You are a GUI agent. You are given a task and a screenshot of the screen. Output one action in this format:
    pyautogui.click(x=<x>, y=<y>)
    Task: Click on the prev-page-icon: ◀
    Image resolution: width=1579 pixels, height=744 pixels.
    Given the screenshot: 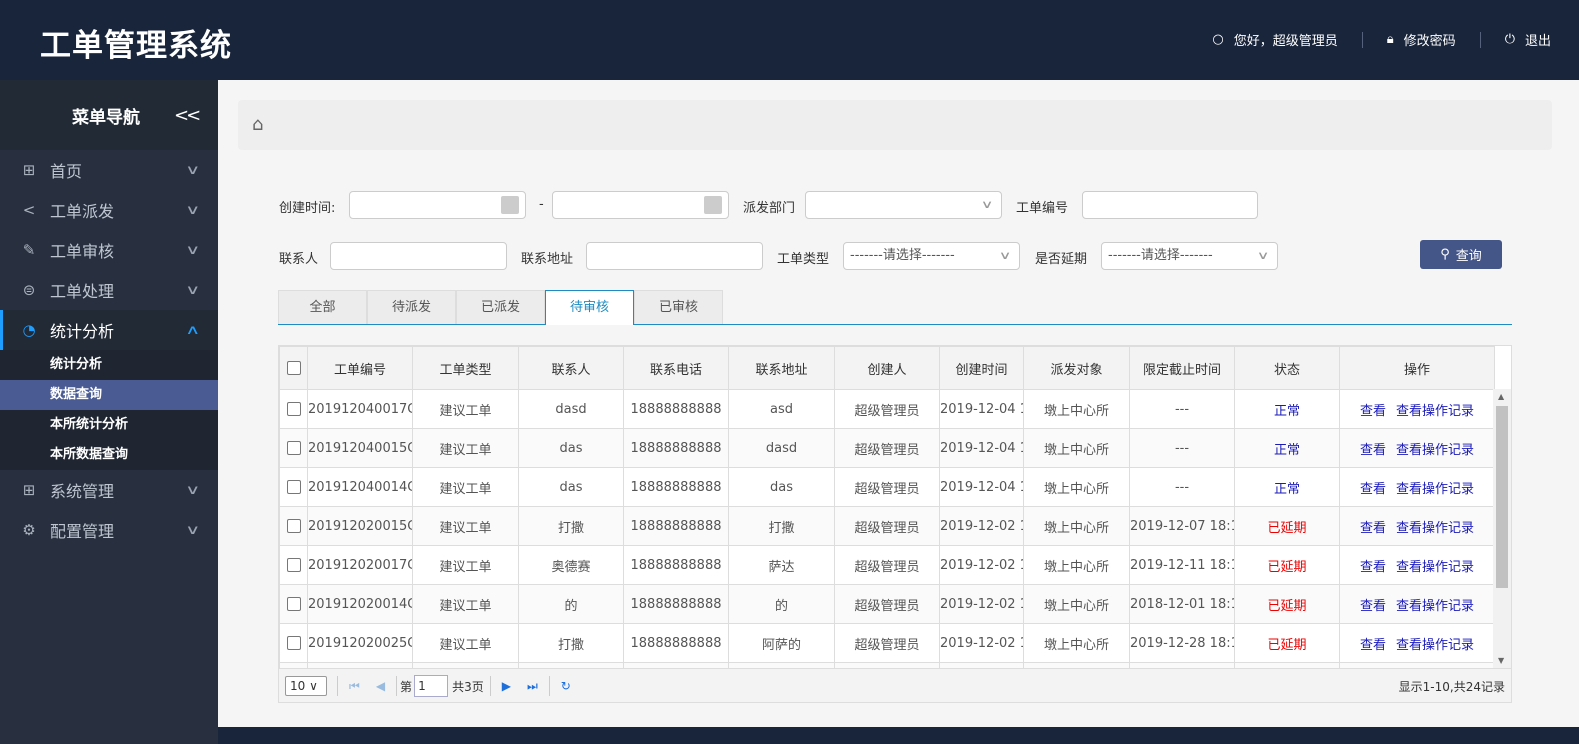 What is the action you would take?
    pyautogui.click(x=380, y=686)
    